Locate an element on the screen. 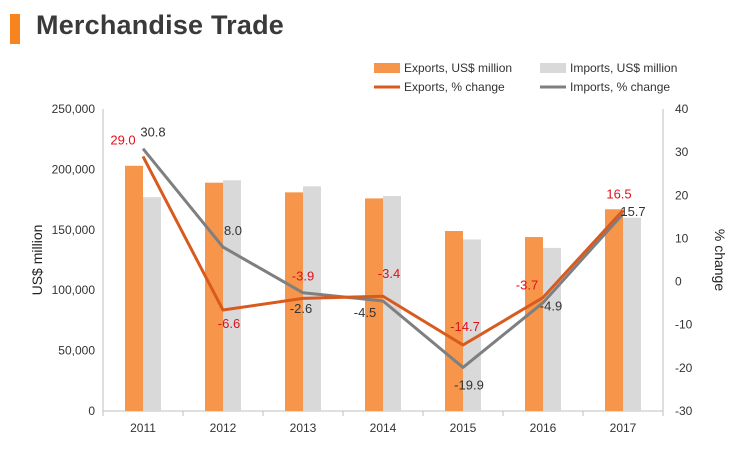 Image resolution: width=750 pixels, height=450 pixels. y2-tick-label: 40 is located at coordinates (682, 109).